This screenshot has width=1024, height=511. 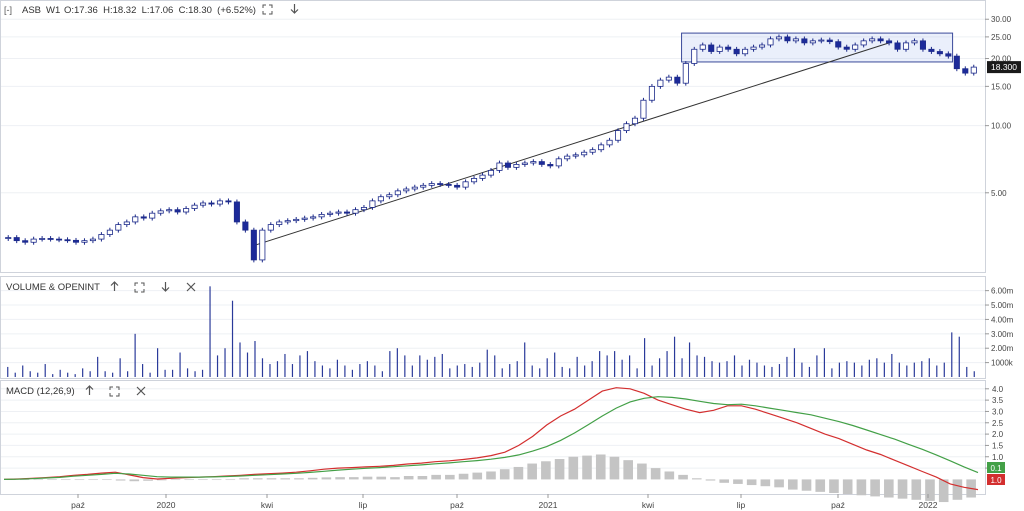 What do you see at coordinates (998, 389) in the screenshot?
I see `macd-tick-label: 4.0` at bounding box center [998, 389].